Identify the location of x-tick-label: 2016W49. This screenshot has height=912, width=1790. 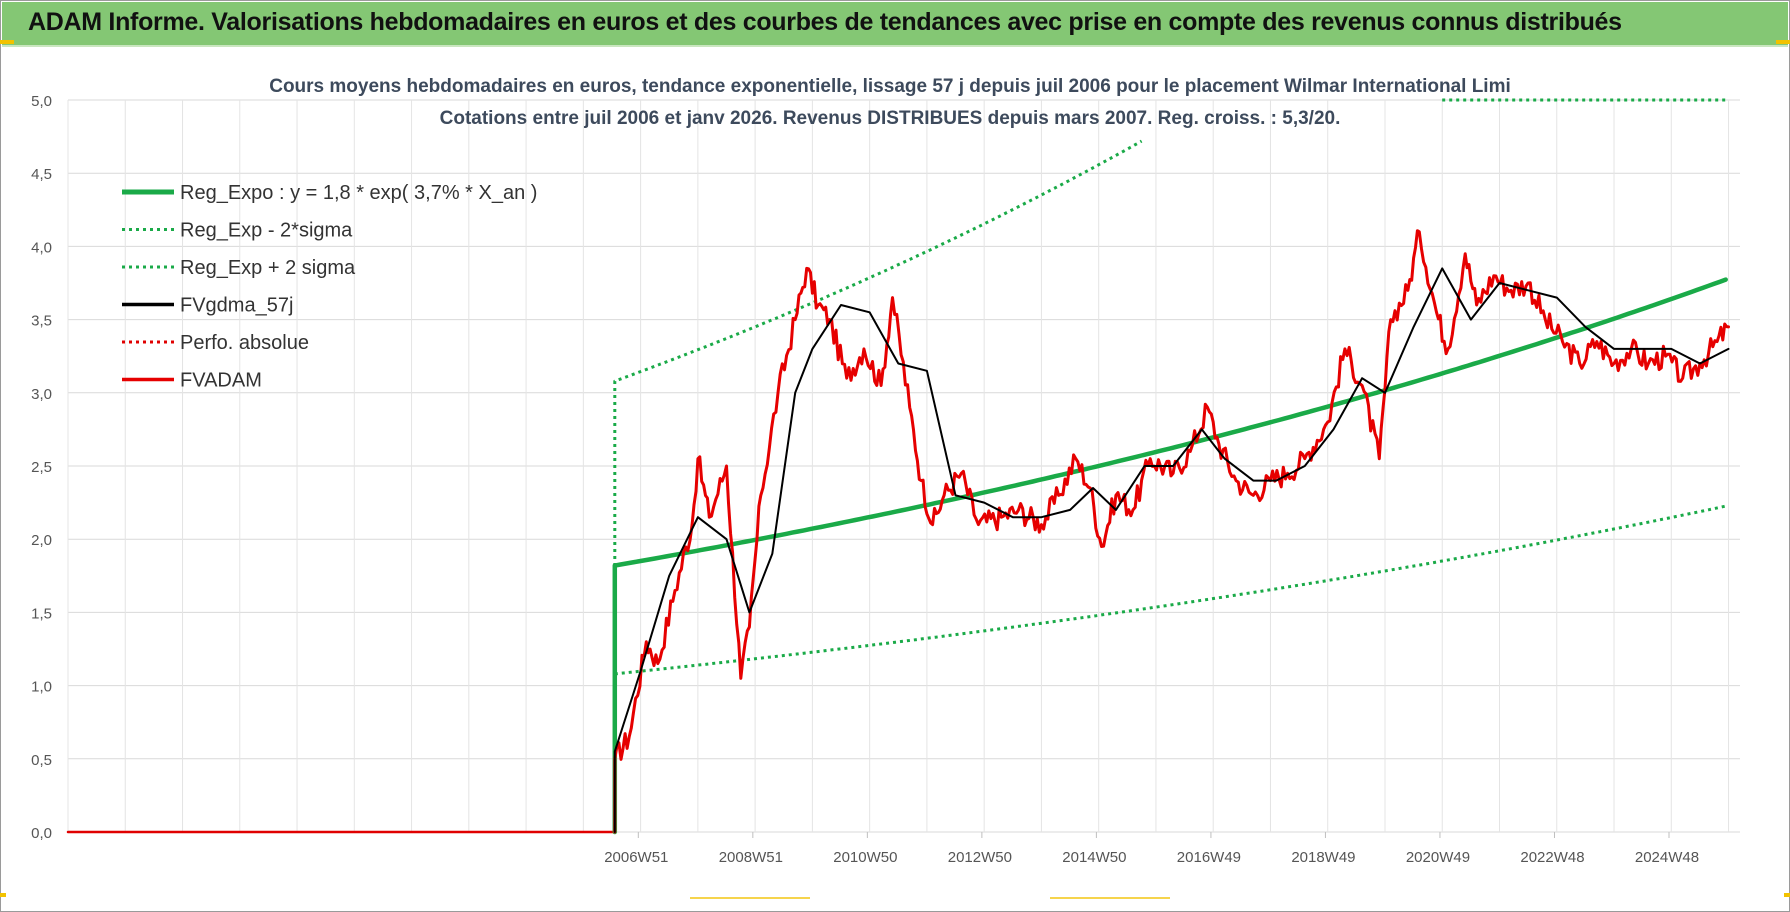
(1209, 857).